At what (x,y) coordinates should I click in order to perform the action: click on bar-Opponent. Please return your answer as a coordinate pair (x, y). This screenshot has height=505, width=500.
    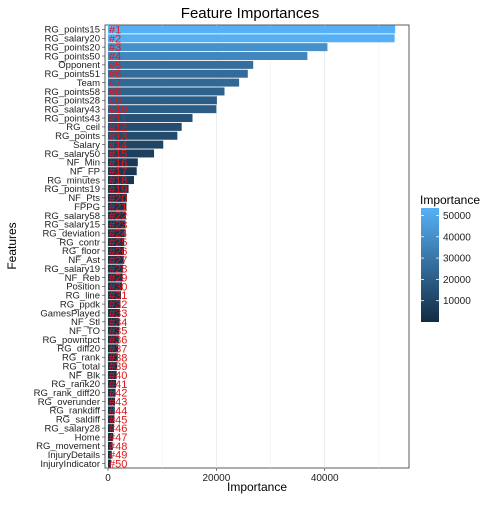
    Looking at the image, I should click on (181, 64).